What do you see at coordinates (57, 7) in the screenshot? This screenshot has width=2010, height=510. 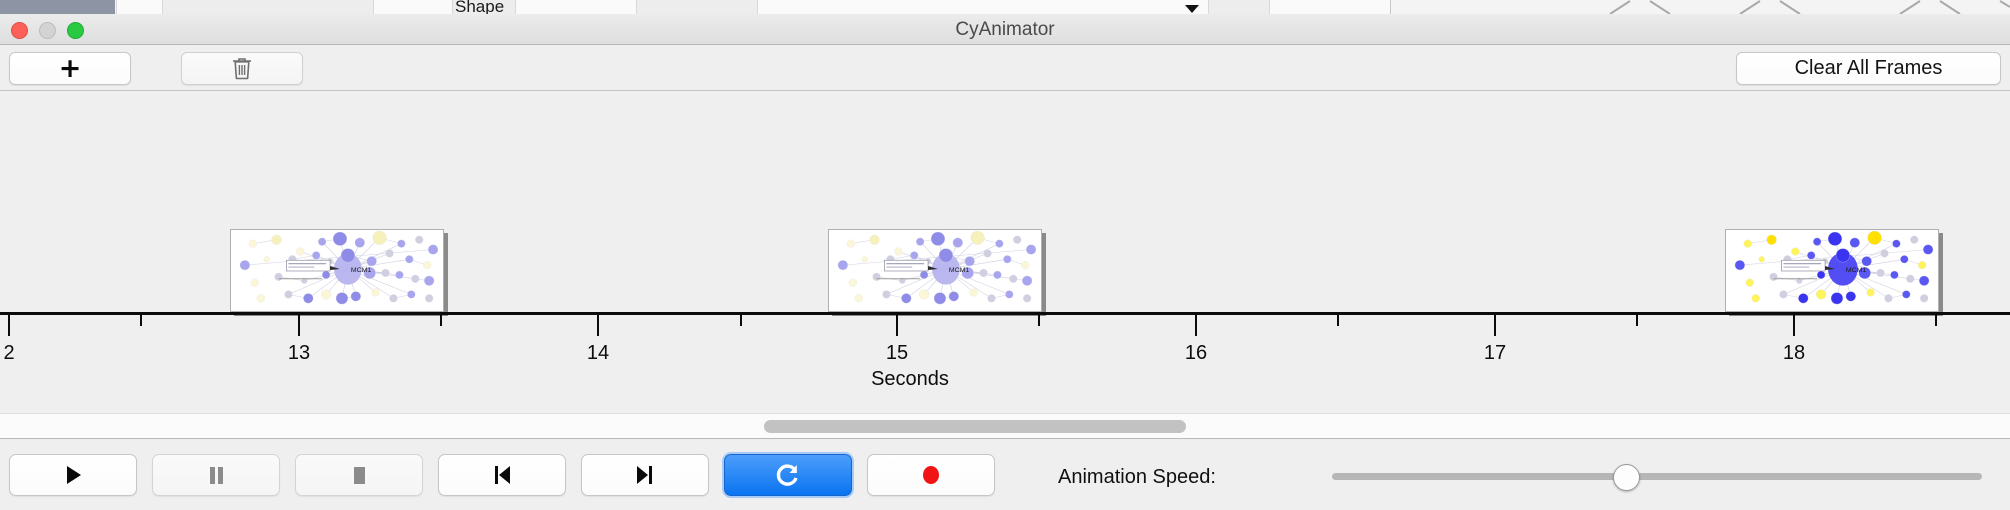 I see `background-tab-active` at bounding box center [57, 7].